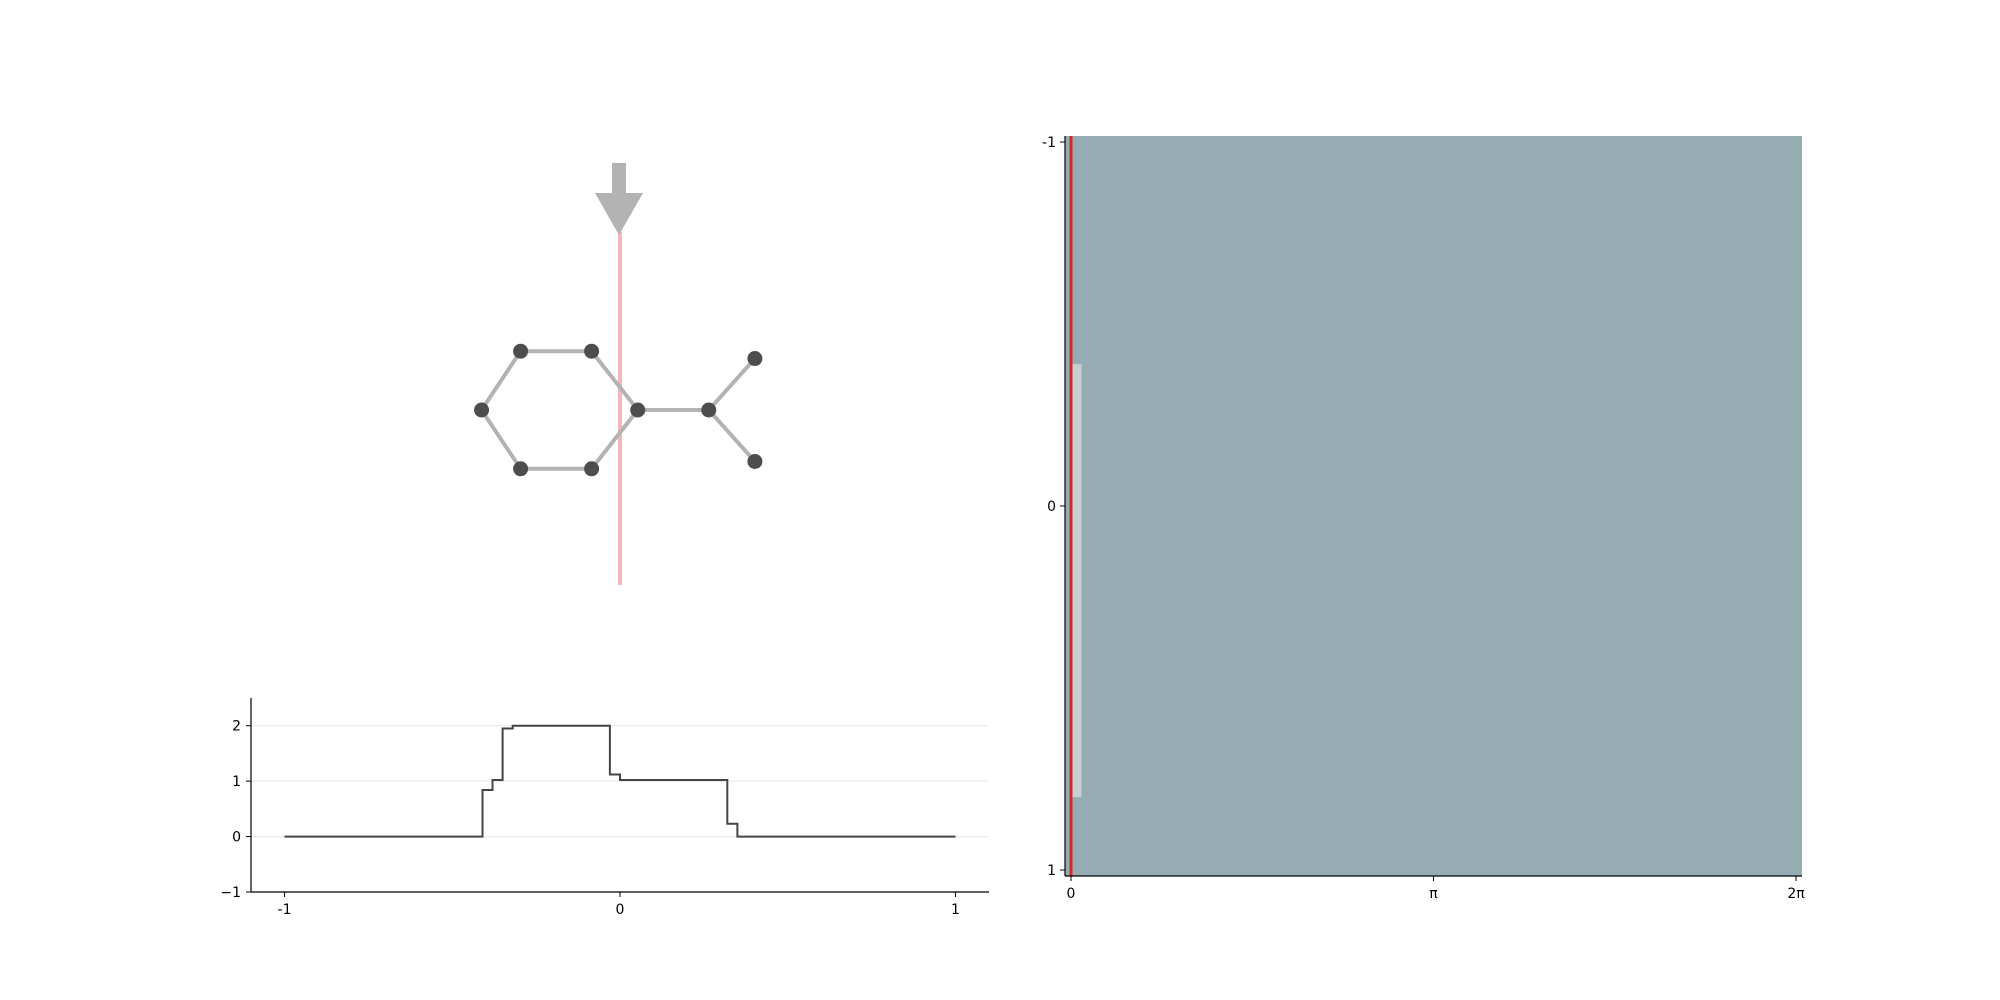  I want to click on molecule-panel, so click(618, 374).